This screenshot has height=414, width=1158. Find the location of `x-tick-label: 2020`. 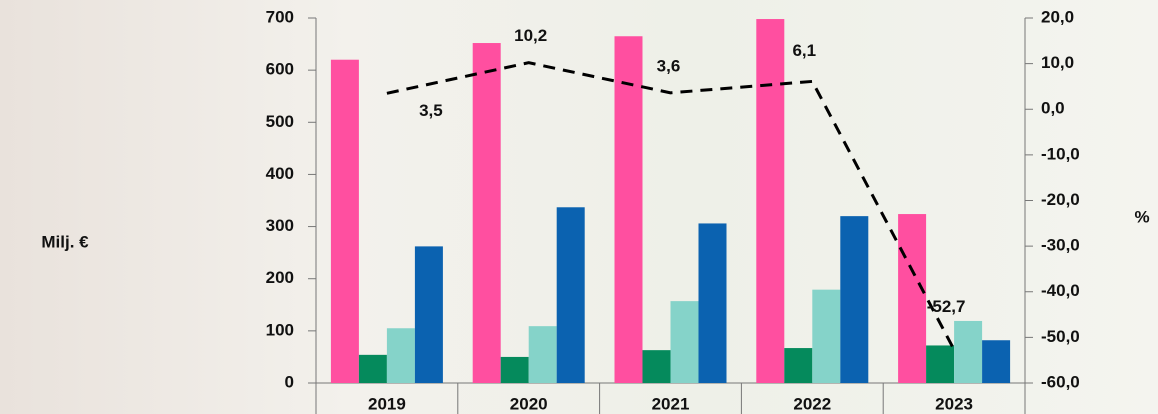

x-tick-label: 2020 is located at coordinates (529, 403).